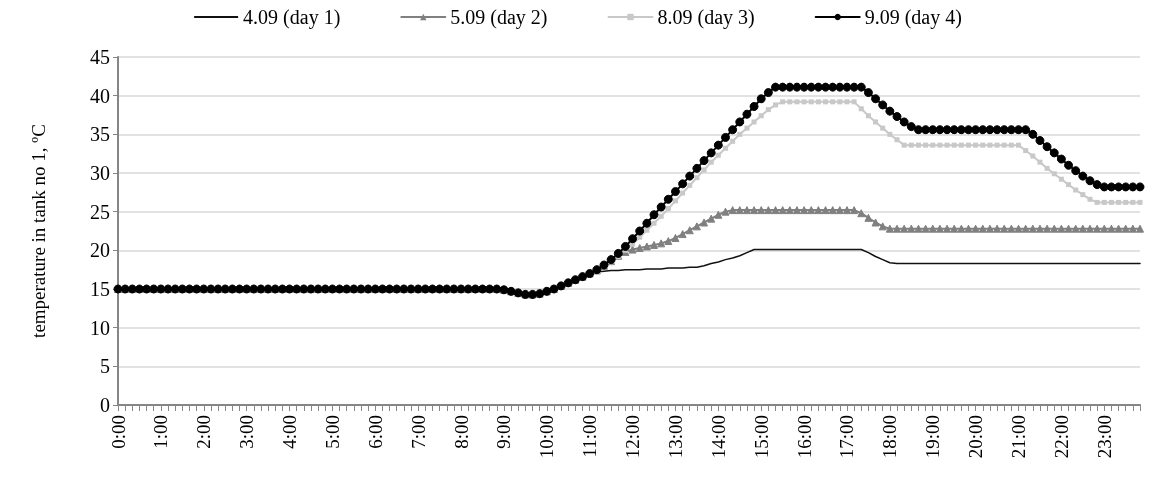 Image resolution: width=1156 pixels, height=488 pixels. What do you see at coordinates (100, 173) in the screenshot?
I see `y-tick-label: 30` at bounding box center [100, 173].